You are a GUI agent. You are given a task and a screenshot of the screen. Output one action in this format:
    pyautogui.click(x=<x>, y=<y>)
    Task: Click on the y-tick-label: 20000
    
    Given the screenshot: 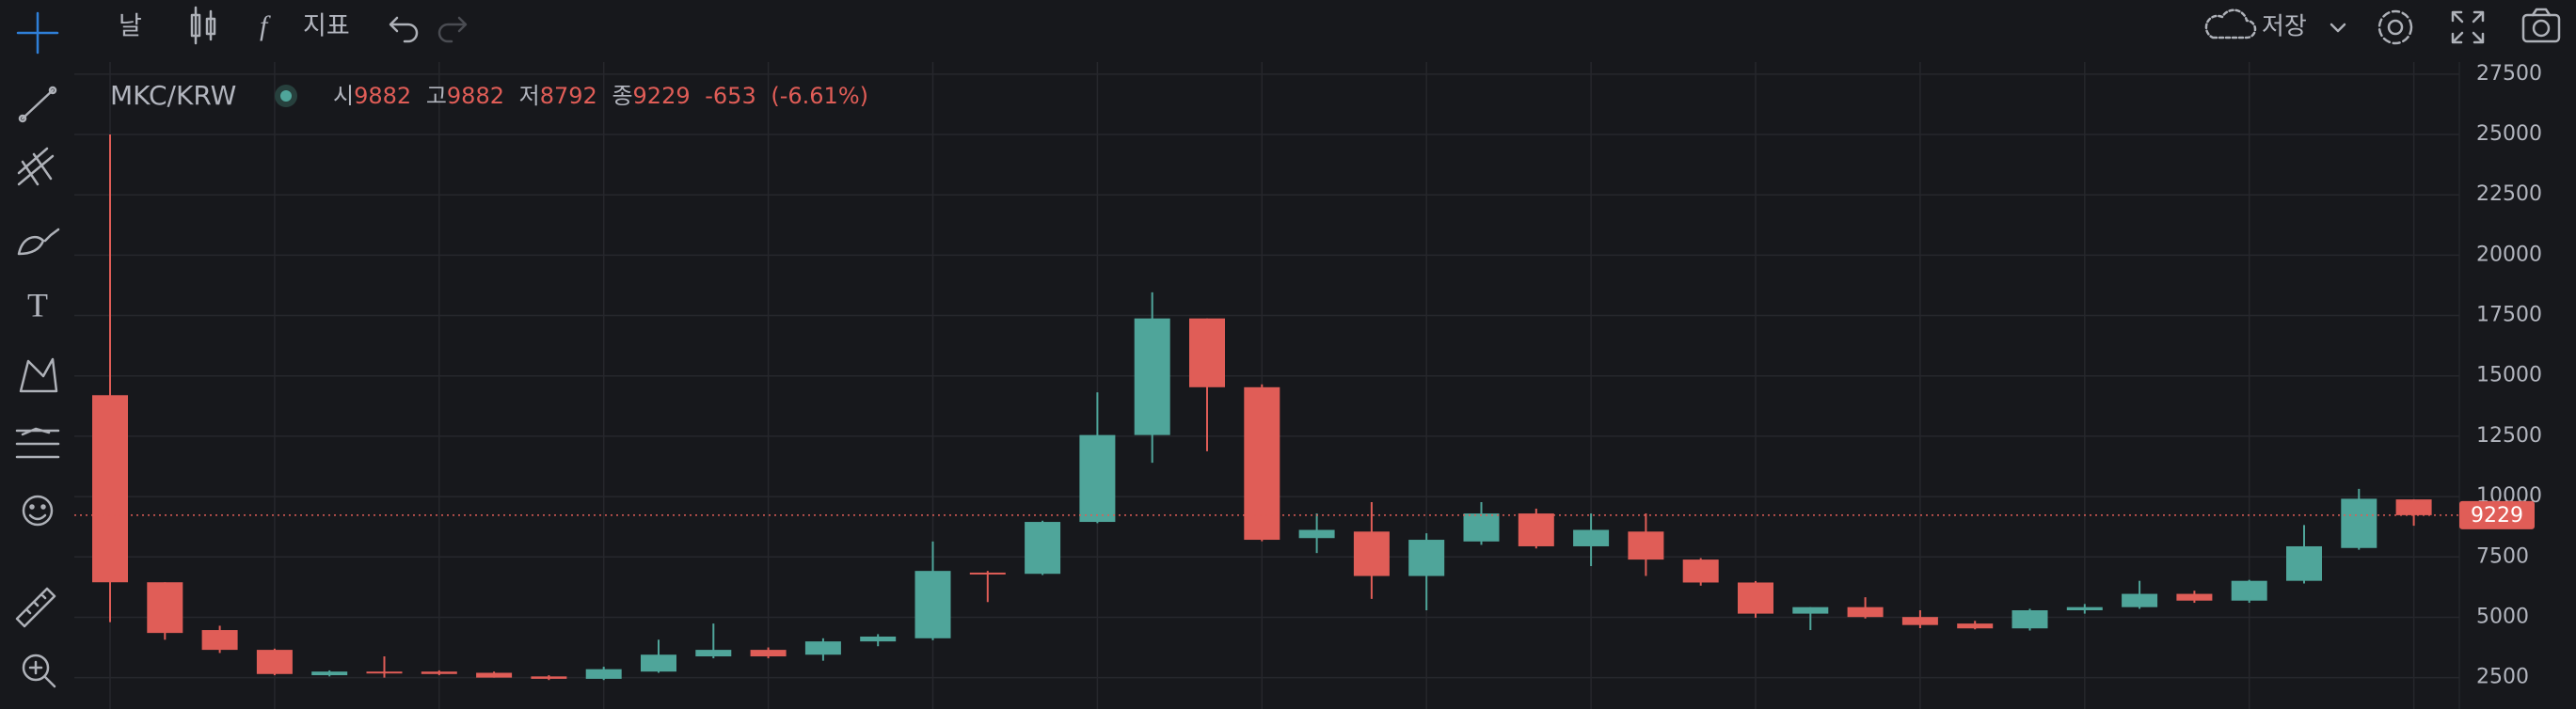 What is the action you would take?
    pyautogui.click(x=2509, y=254)
    